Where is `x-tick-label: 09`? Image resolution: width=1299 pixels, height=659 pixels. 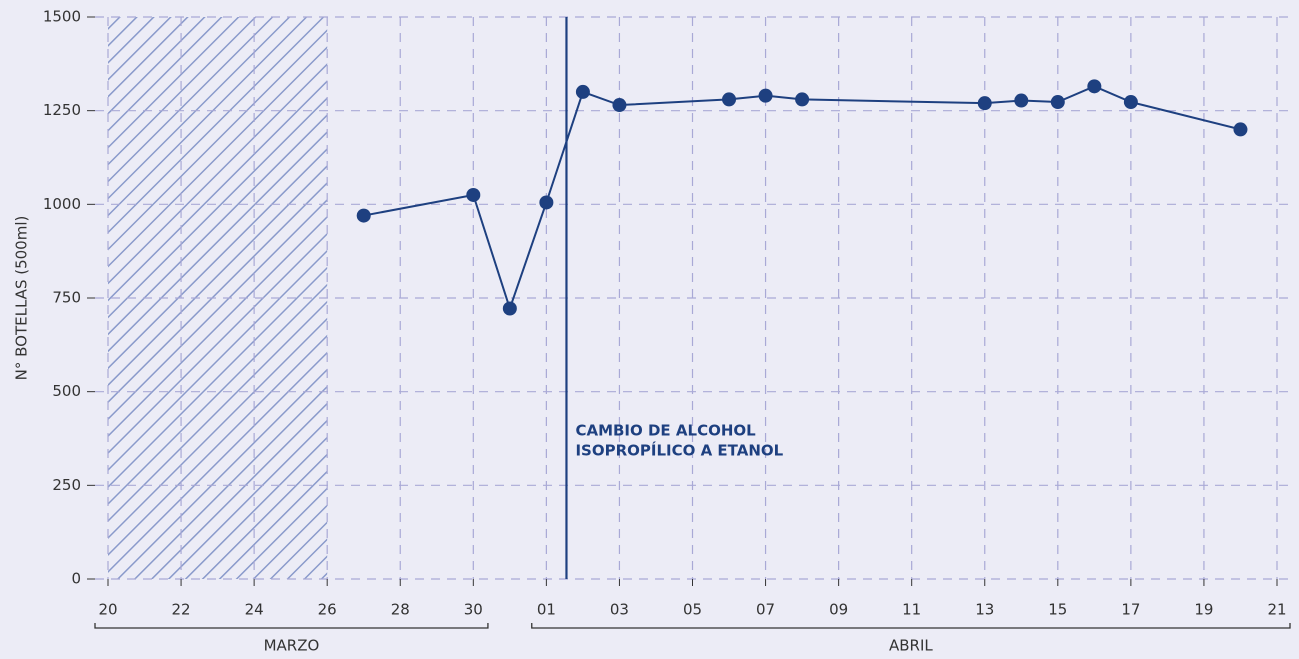 x-tick-label: 09 is located at coordinates (838, 610).